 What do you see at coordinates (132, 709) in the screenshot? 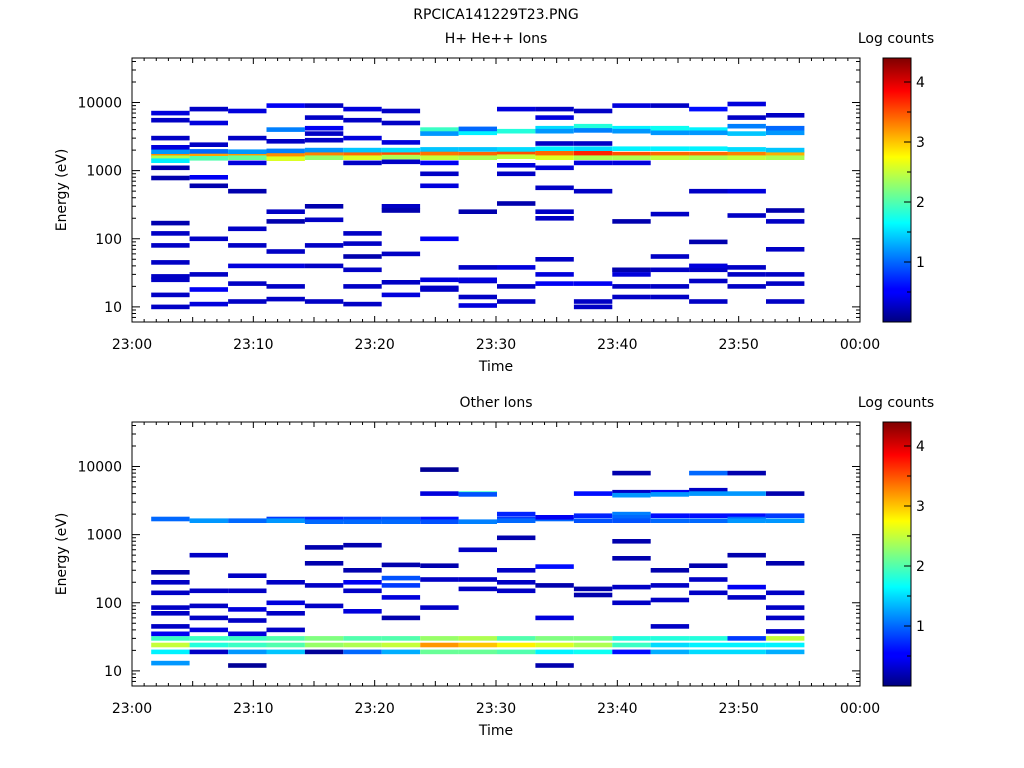
I see `x-tick-label: 23:00` at bounding box center [132, 709].